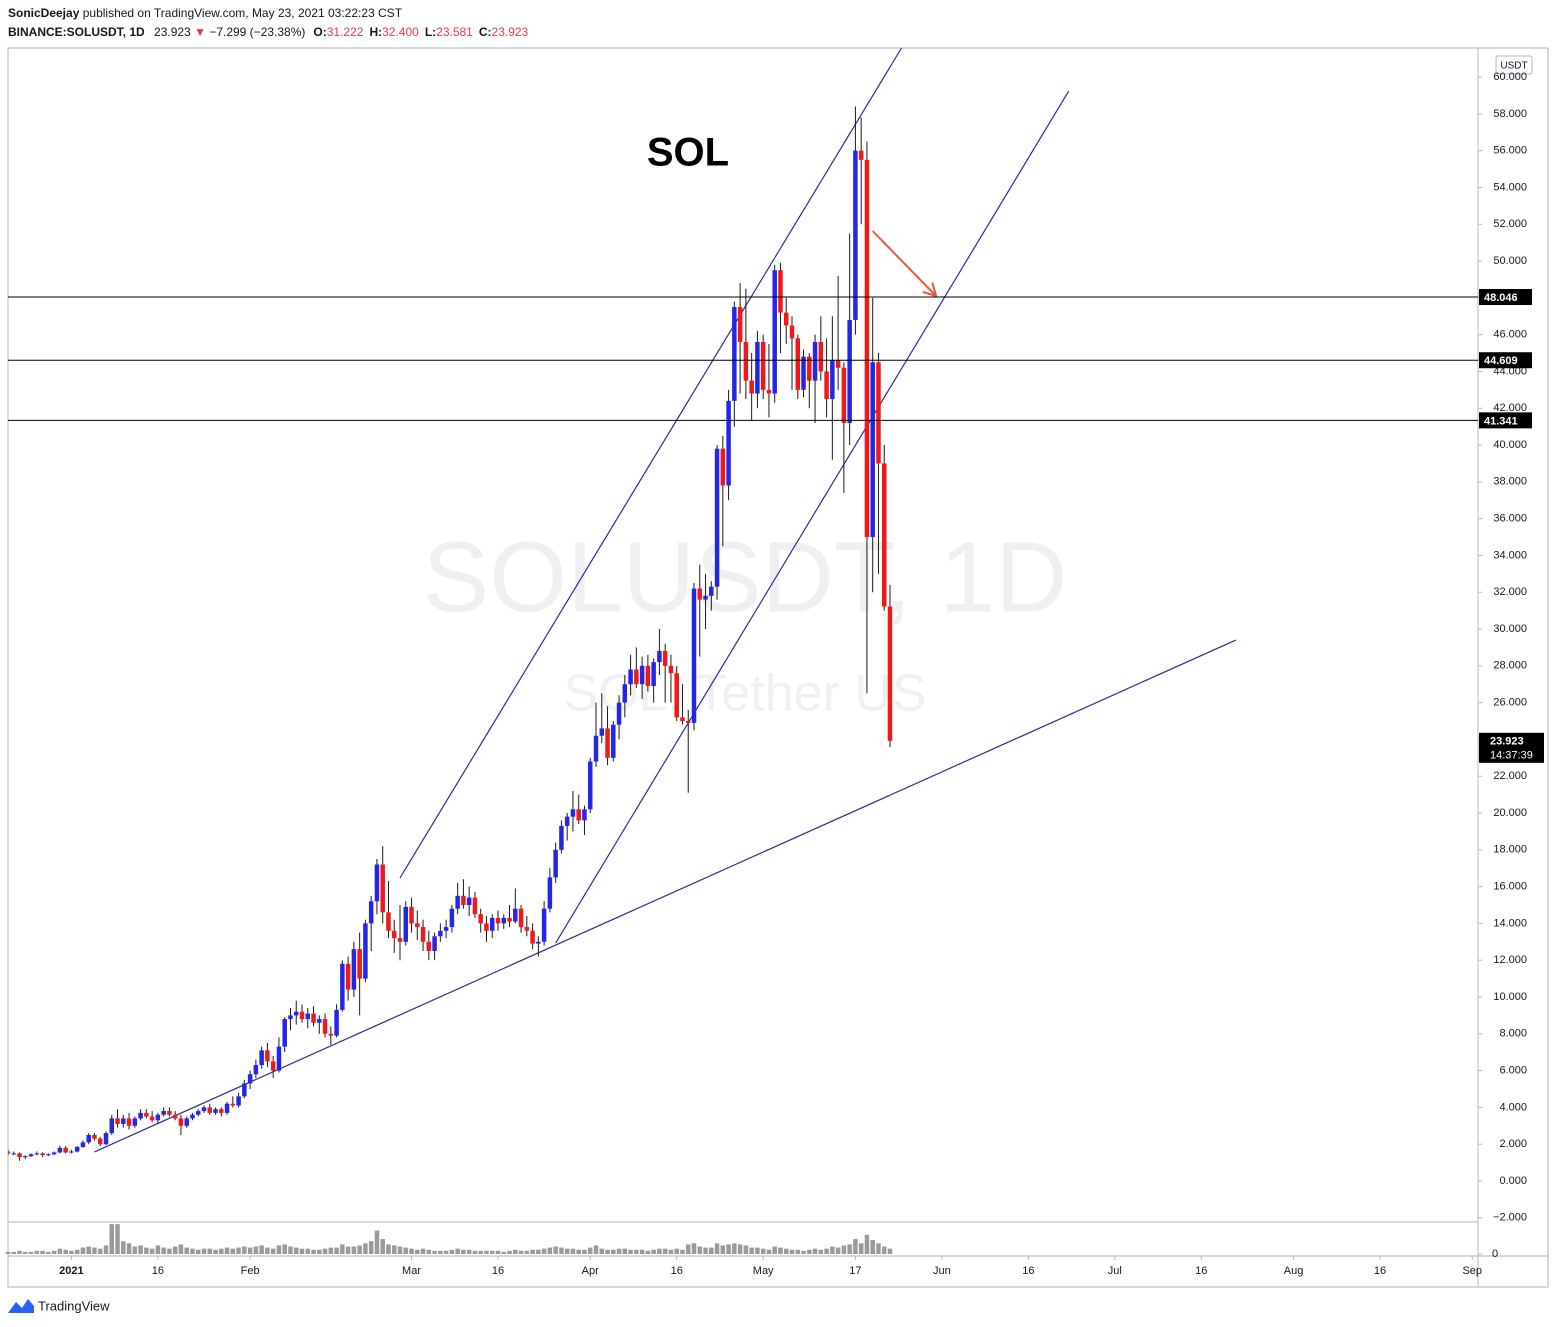 The height and width of the screenshot is (1327, 1556). I want to click on countdown: 14:37:39, so click(1511, 756).